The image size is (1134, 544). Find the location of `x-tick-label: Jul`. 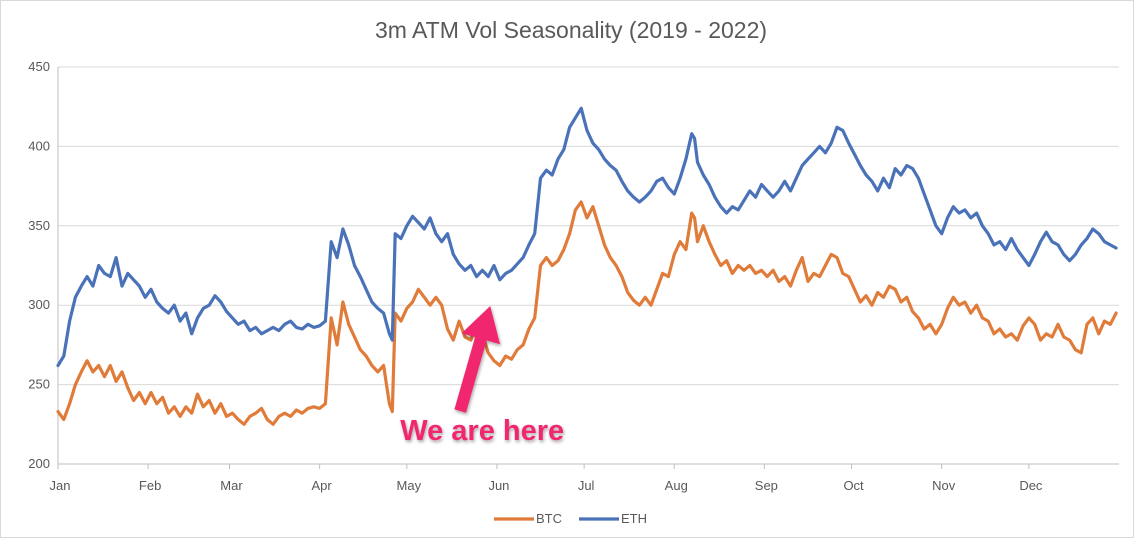

x-tick-label: Jul is located at coordinates (586, 485).